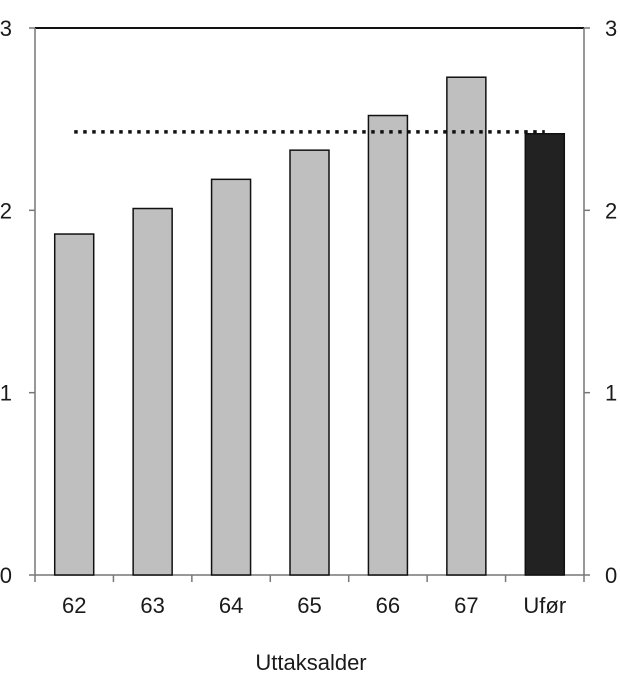 This screenshot has width=620, height=695. Describe the element at coordinates (231, 605) in the screenshot. I see `x-tick-label: 64` at that location.